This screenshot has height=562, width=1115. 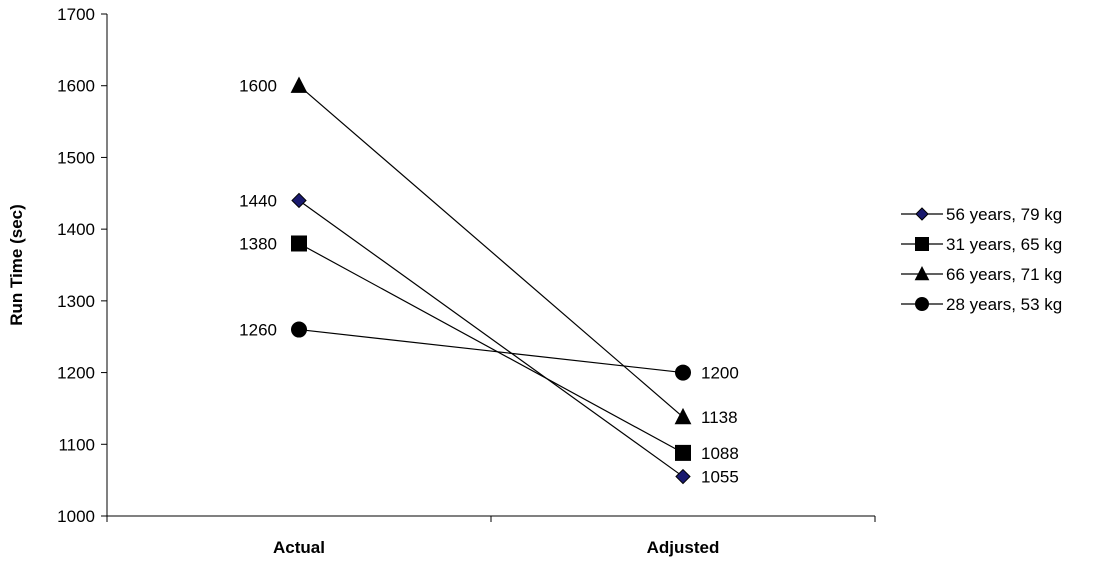 I want to click on y-tick-label: 1500, so click(x=76, y=157).